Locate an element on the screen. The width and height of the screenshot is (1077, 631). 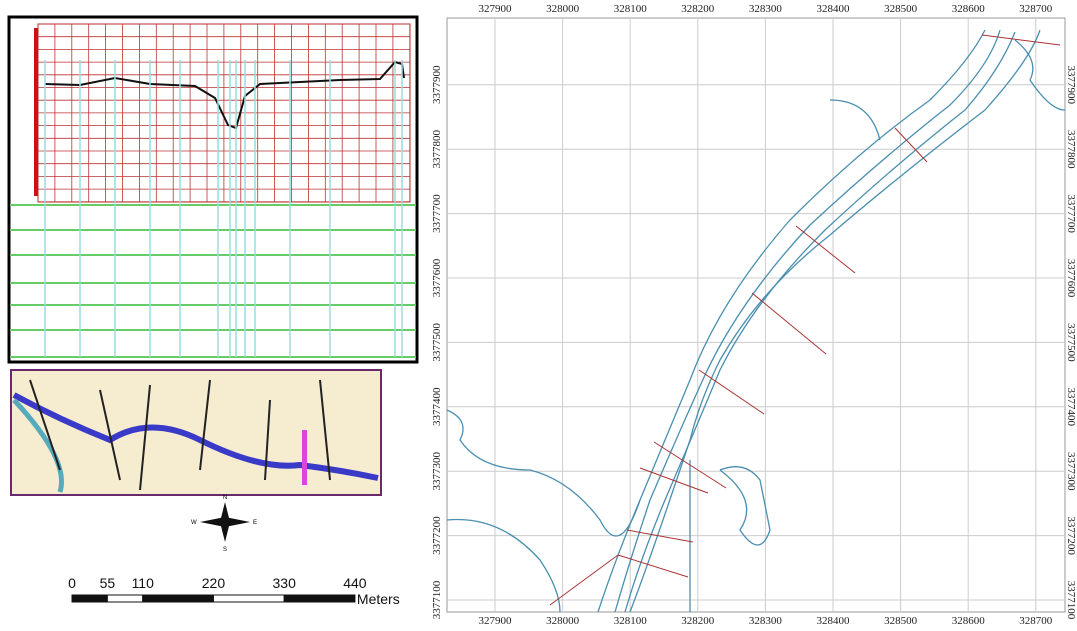
y-label-left: 3377500 is located at coordinates (437, 342).